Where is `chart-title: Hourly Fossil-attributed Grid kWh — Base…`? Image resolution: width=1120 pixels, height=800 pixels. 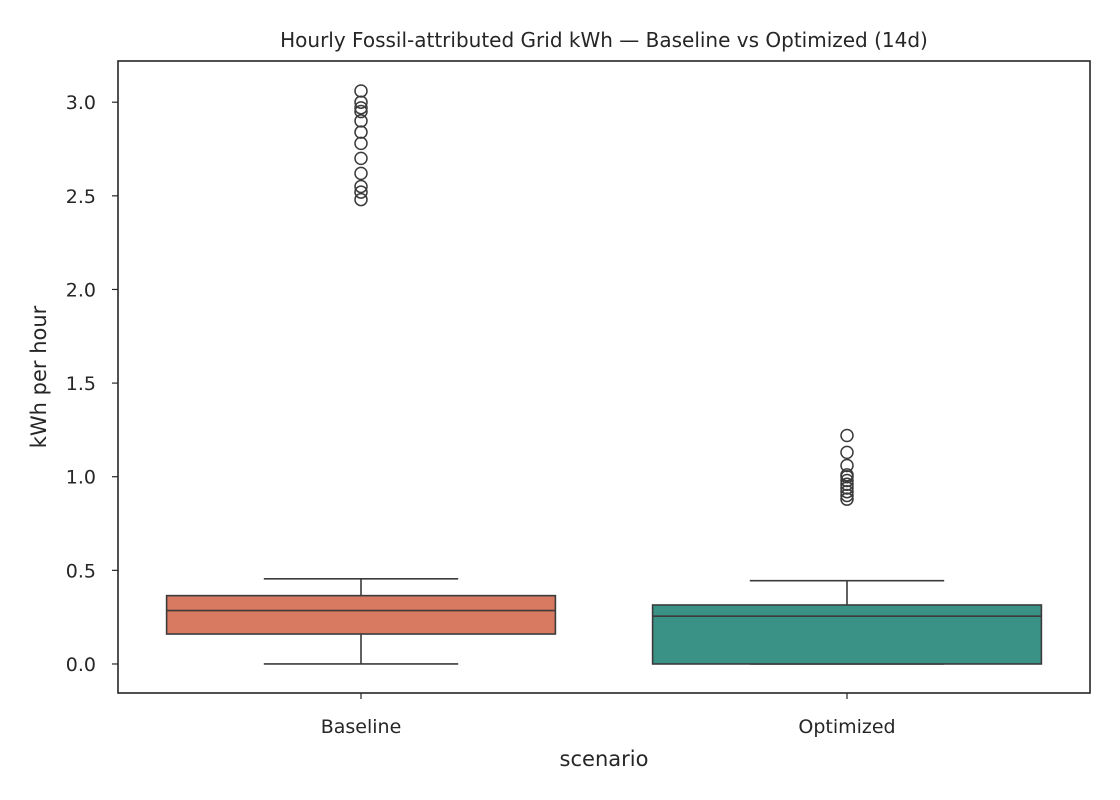 chart-title: Hourly Fossil-attributed Grid kWh — Base… is located at coordinates (604, 40).